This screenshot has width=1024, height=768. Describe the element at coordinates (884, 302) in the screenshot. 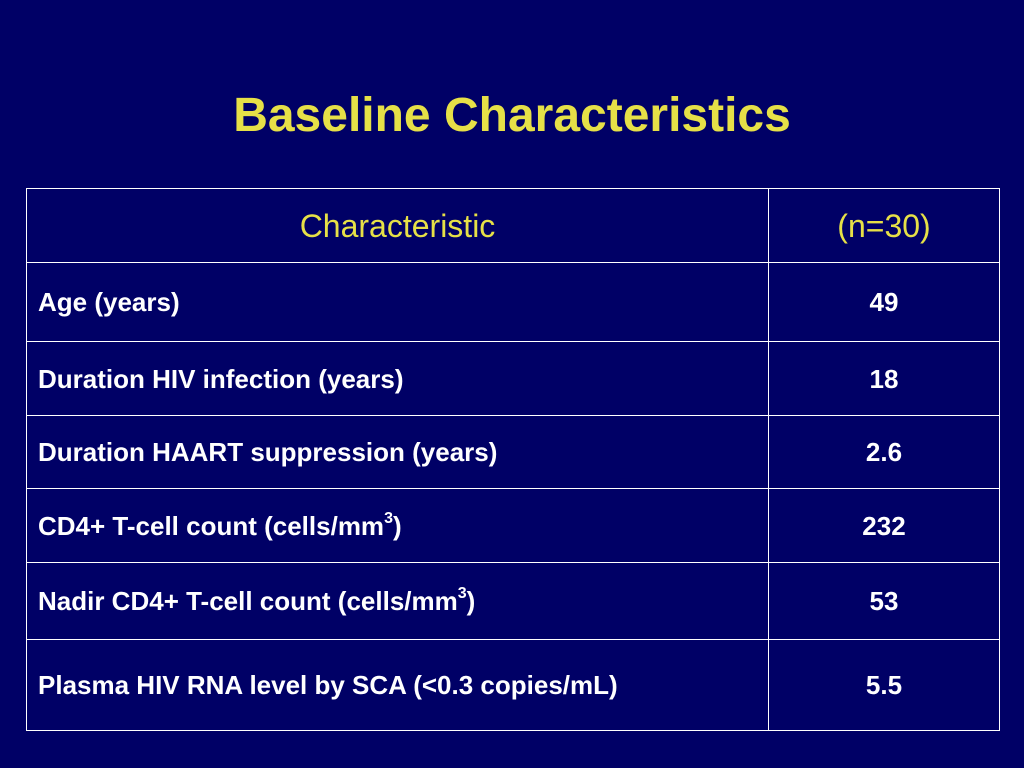

I see `row-value: 49` at that location.